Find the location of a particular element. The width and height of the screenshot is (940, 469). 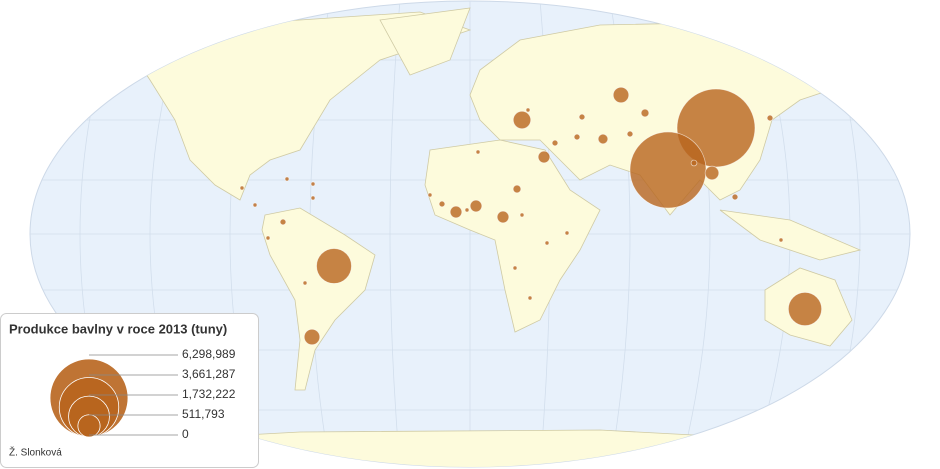

legend-label: 6,298,989 is located at coordinates (209, 354).